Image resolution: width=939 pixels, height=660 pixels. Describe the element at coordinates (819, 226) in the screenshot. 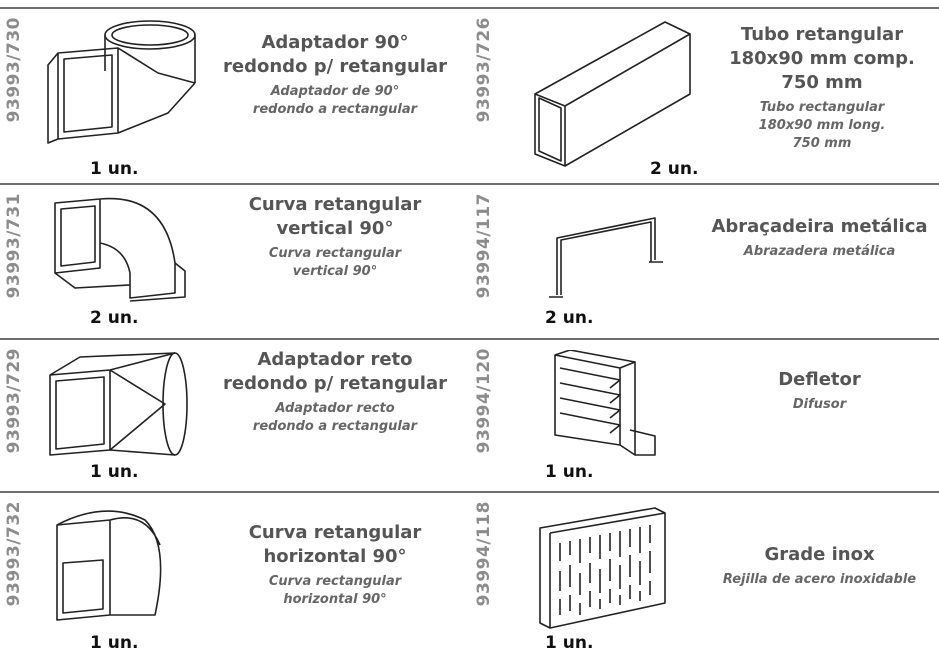

I see `title-line: Abraçadeira metálica` at that location.